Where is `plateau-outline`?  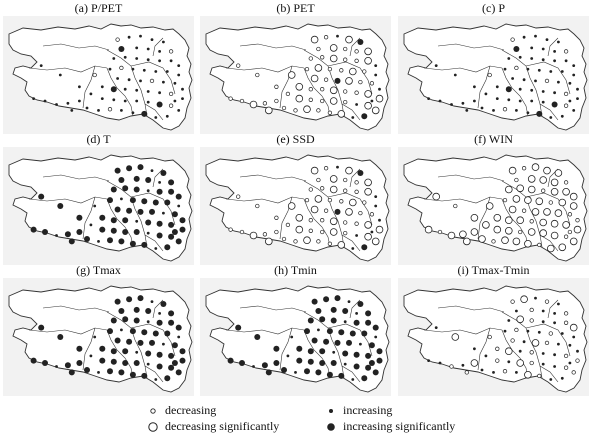
plateau-outline is located at coordinates (495, 339).